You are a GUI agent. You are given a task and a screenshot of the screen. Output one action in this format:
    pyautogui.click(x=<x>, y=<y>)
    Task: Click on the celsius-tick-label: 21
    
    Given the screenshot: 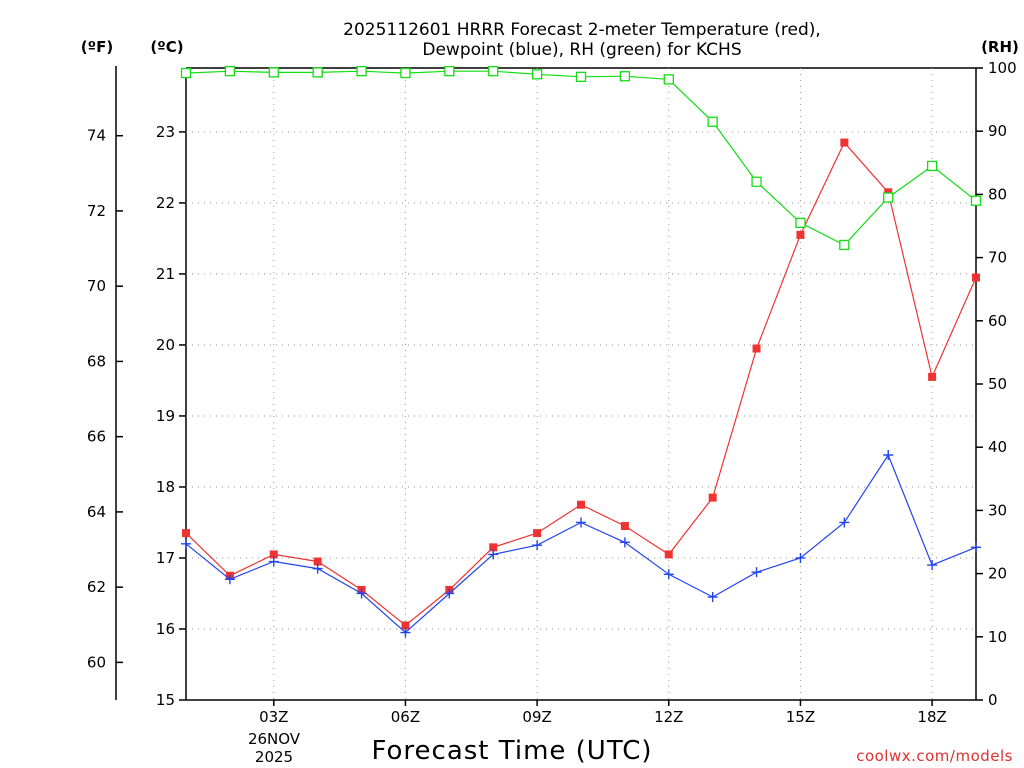 What is the action you would take?
    pyautogui.click(x=165, y=274)
    